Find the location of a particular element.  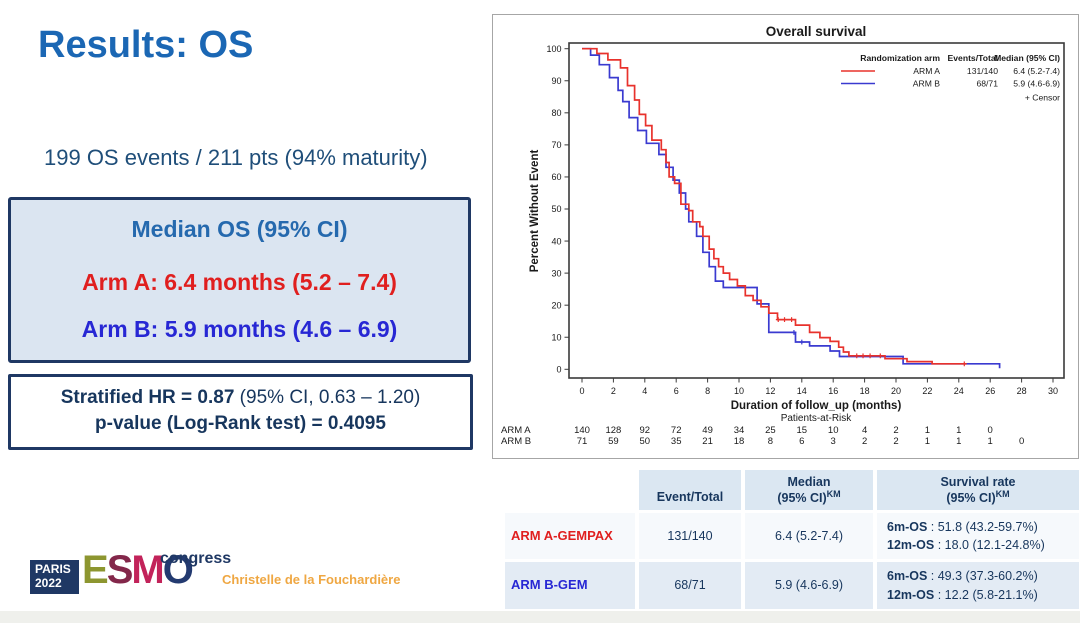

svg-text: 24 is located at coordinates (959, 391).